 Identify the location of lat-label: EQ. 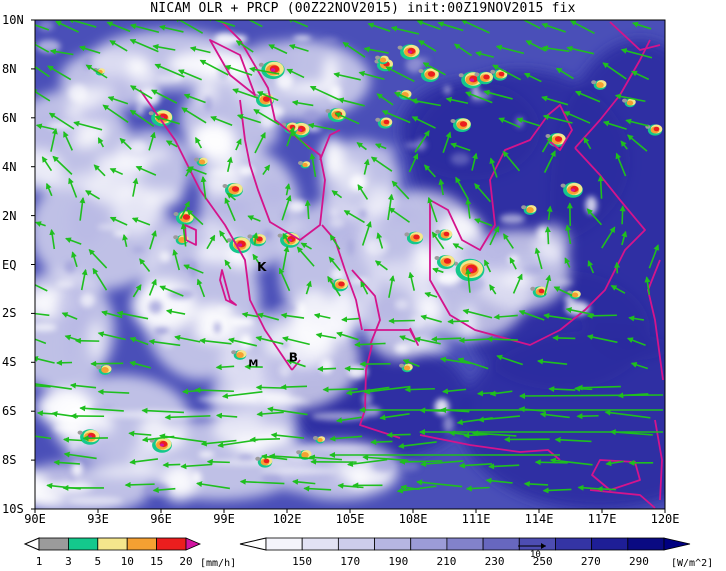
(9, 264).